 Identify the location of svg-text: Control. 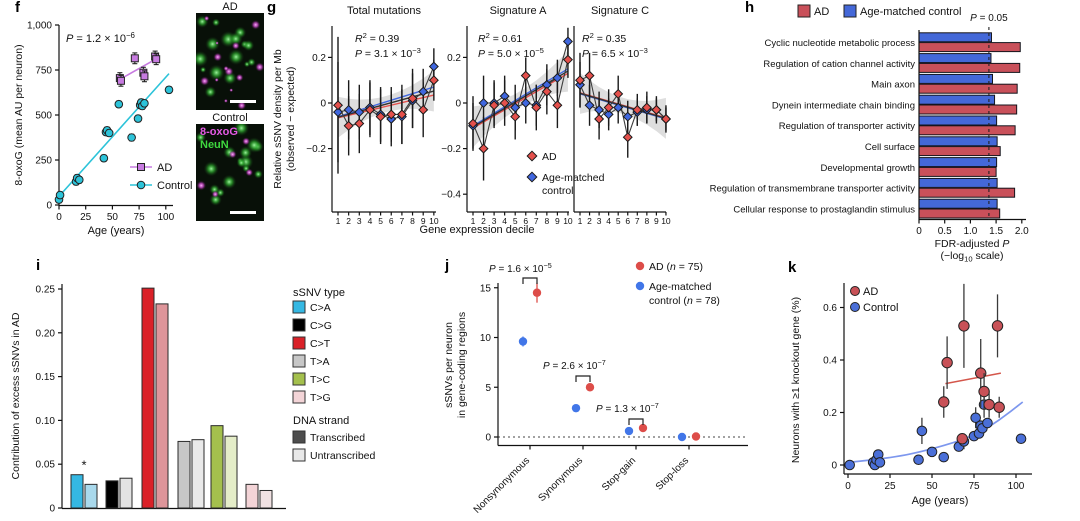
(174, 186).